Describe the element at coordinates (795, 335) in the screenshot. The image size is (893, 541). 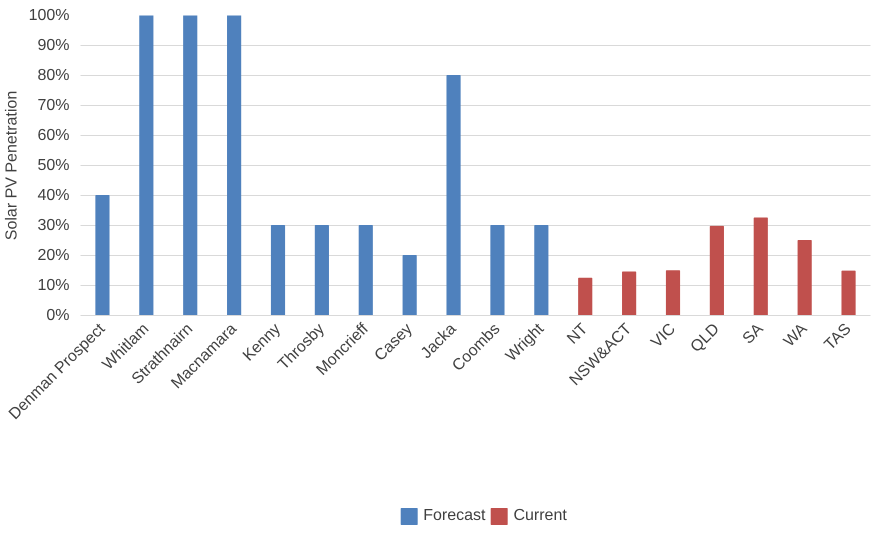
I see `x-tick-label: WA` at that location.